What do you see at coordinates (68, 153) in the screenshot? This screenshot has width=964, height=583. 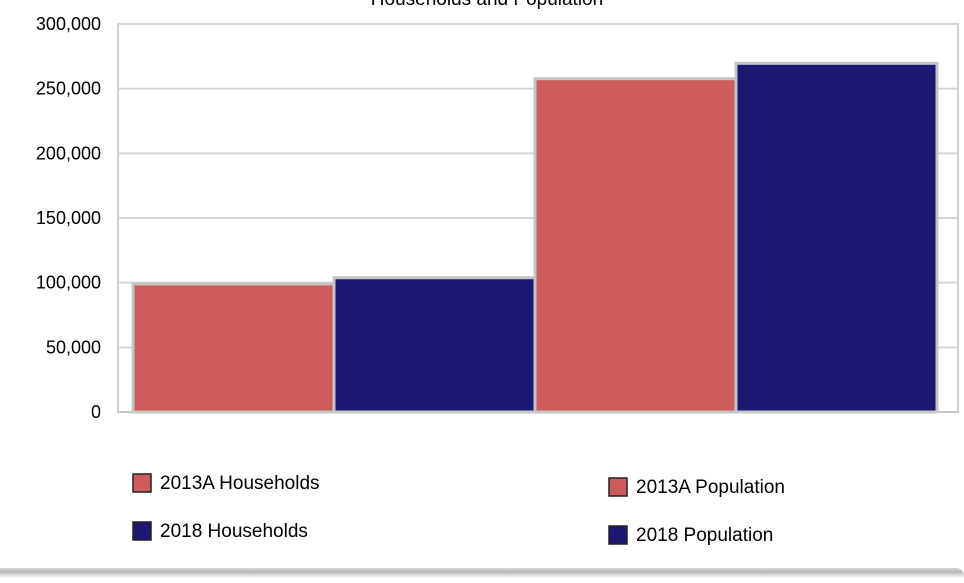 I see `y-tick-label: 200,000` at bounding box center [68, 153].